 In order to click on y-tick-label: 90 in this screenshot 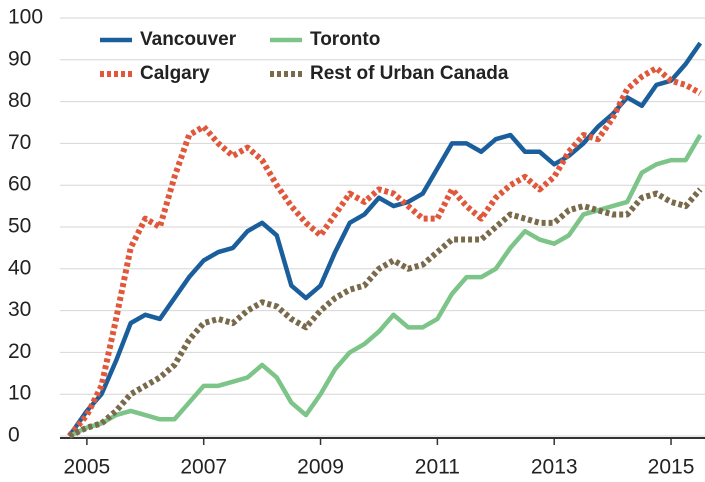, I will do `click(19, 58)`.